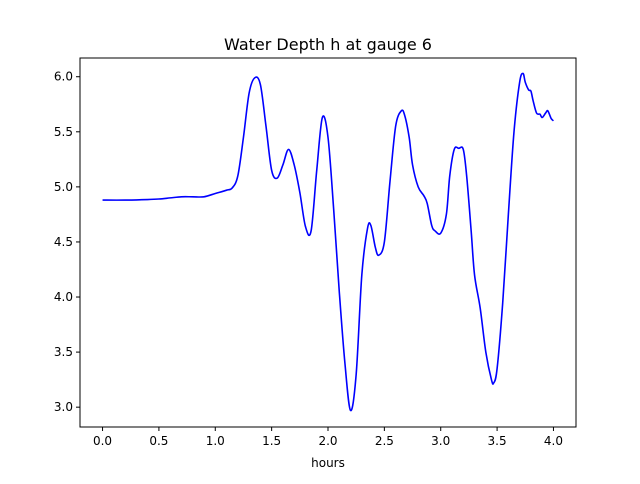 The height and width of the screenshot is (484, 640). Describe the element at coordinates (328, 463) in the screenshot. I see `x-axis-label: hours` at that location.